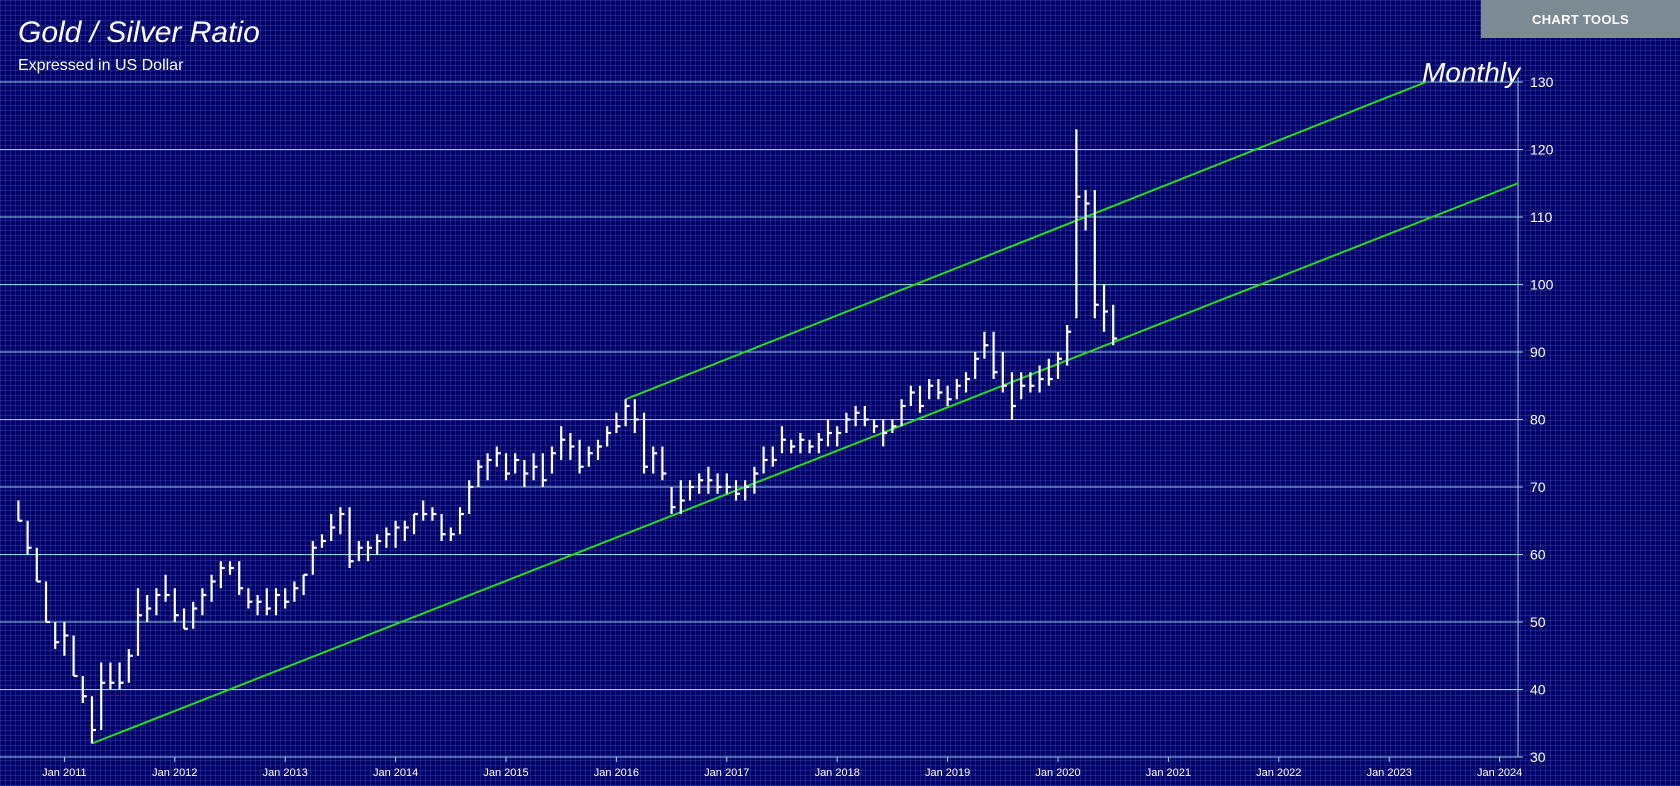 This screenshot has height=786, width=1680. What do you see at coordinates (1278, 773) in the screenshot?
I see `x-tick-label: Jan 2022` at bounding box center [1278, 773].